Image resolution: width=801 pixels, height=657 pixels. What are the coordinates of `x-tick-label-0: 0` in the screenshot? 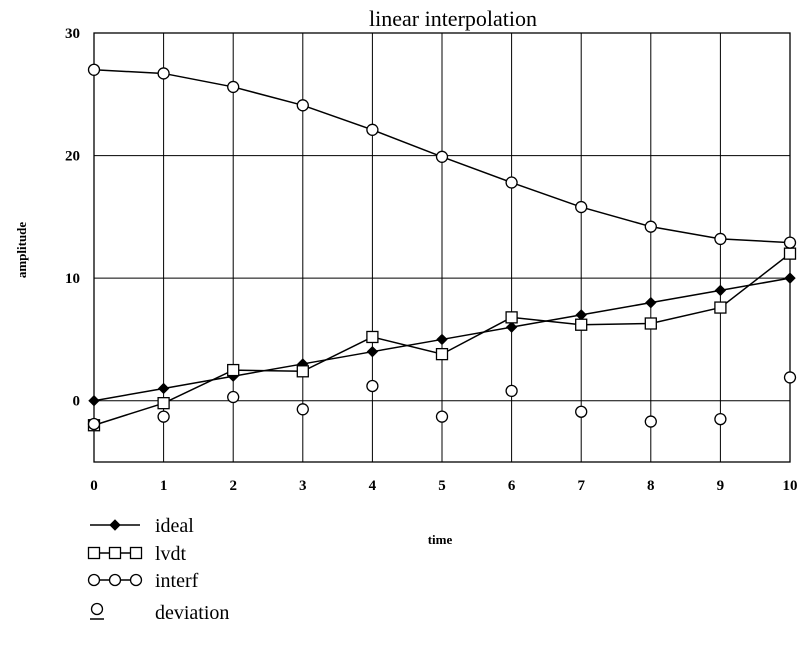 It's located at (94, 486).